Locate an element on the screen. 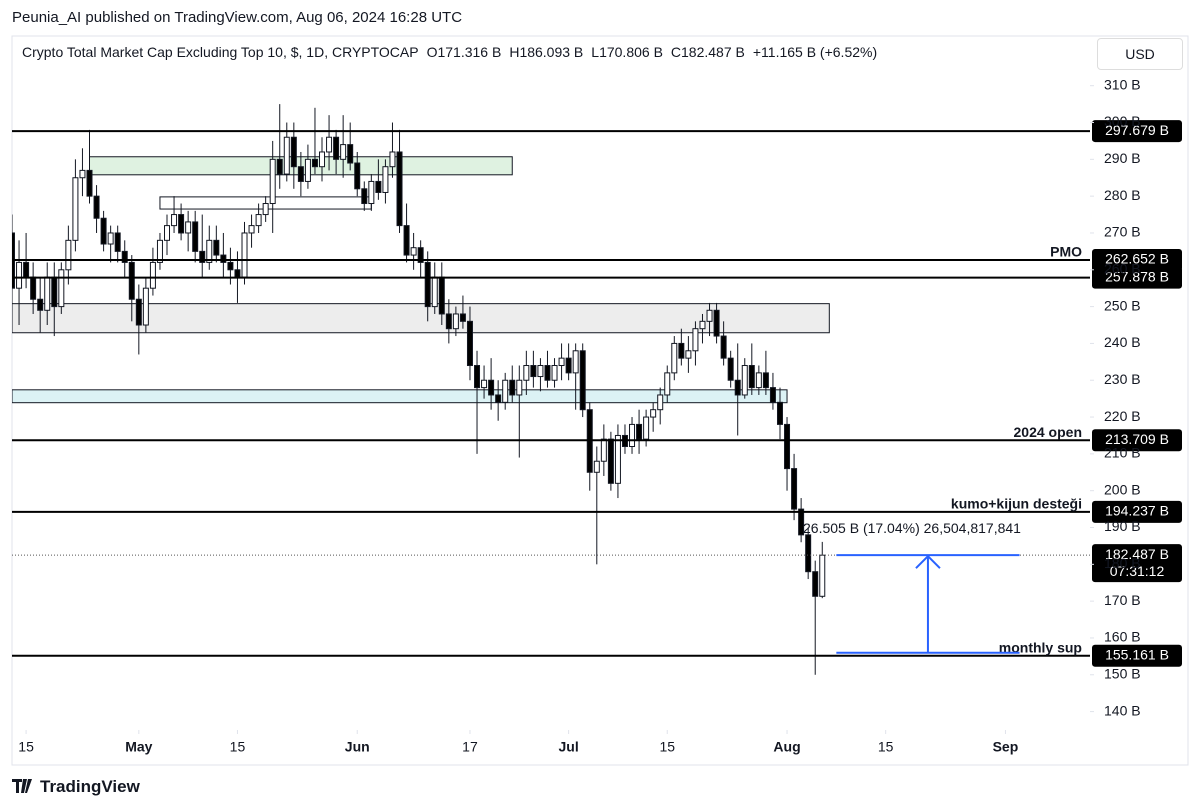  level-label: 155.161 B is located at coordinates (1137, 654).